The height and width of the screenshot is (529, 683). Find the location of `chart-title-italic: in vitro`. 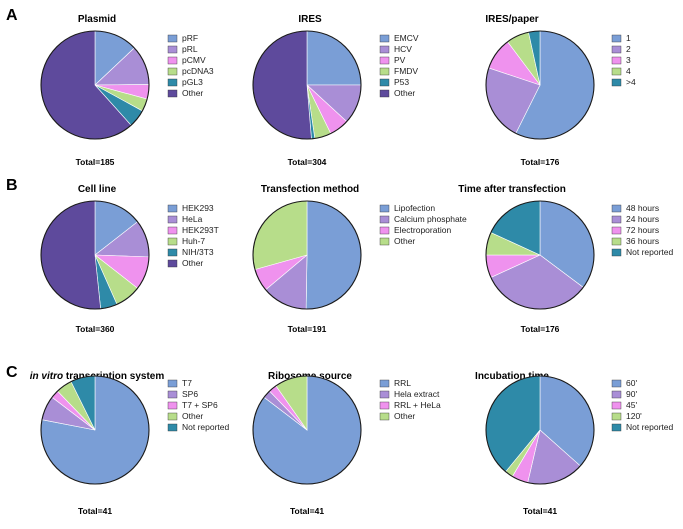

chart-title-italic: in vitro is located at coordinates (46, 376).